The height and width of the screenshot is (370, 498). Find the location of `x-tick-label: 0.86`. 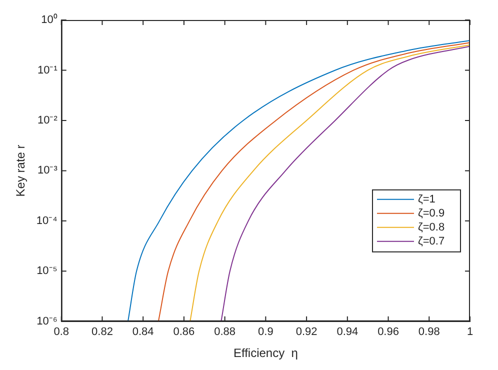

x-tick-label: 0.86 is located at coordinates (184, 332).